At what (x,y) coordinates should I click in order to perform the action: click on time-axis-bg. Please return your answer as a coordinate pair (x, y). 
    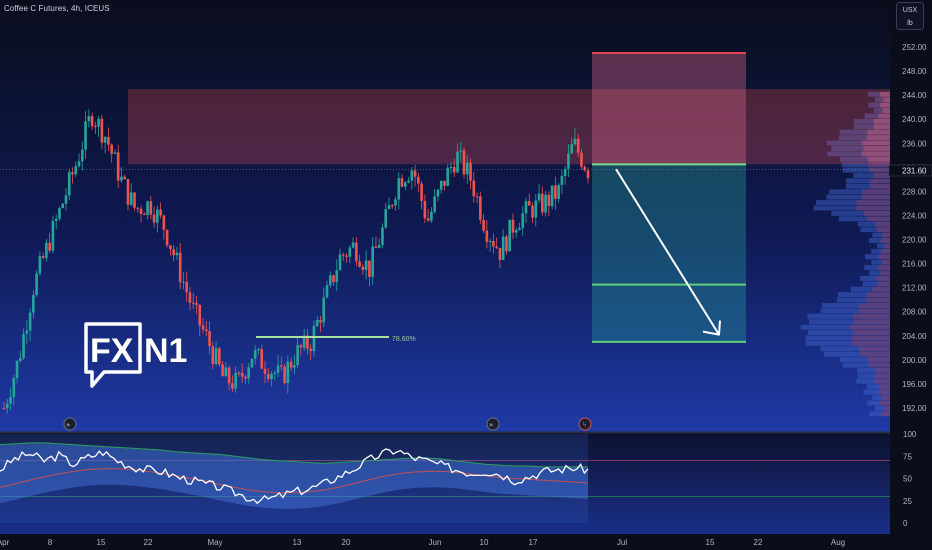
    Looking at the image, I should click on (466, 542).